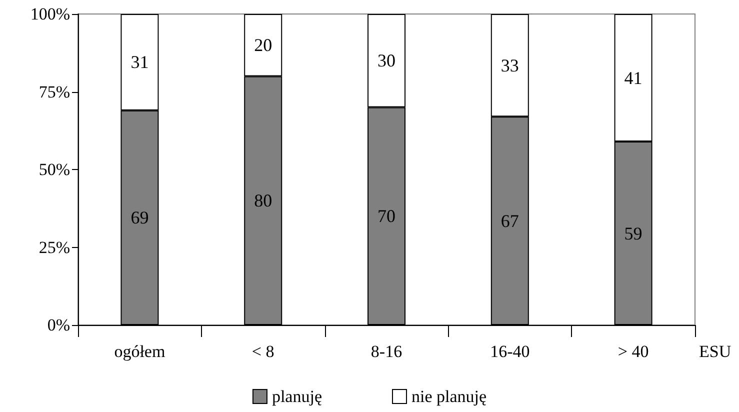 The width and height of the screenshot is (739, 412). Describe the element at coordinates (386, 351) in the screenshot. I see `x-tick-label: 8-16` at that location.